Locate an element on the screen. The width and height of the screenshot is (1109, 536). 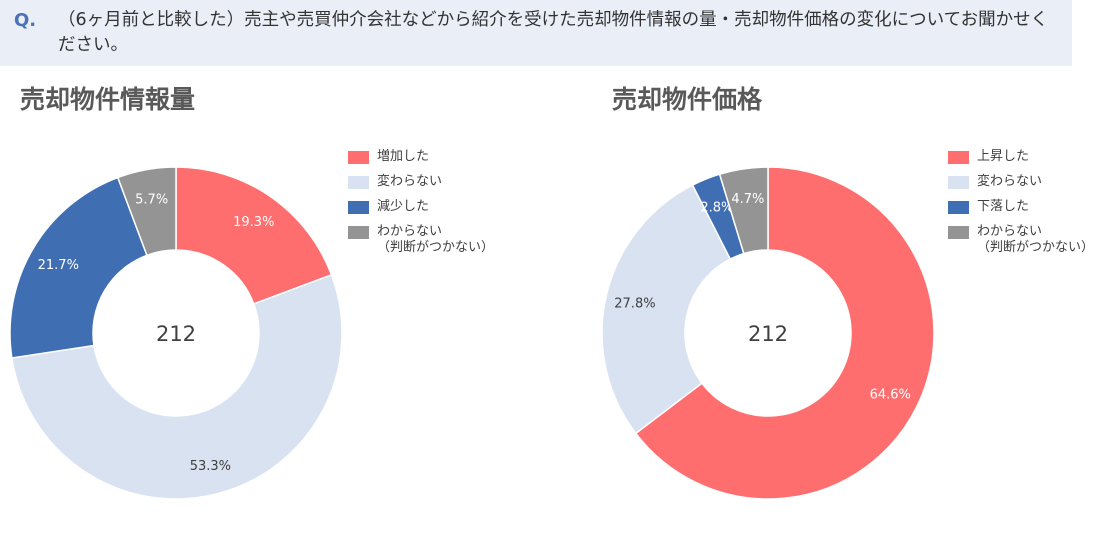
legend-item-0-0: 増加した is located at coordinates (421, 161).